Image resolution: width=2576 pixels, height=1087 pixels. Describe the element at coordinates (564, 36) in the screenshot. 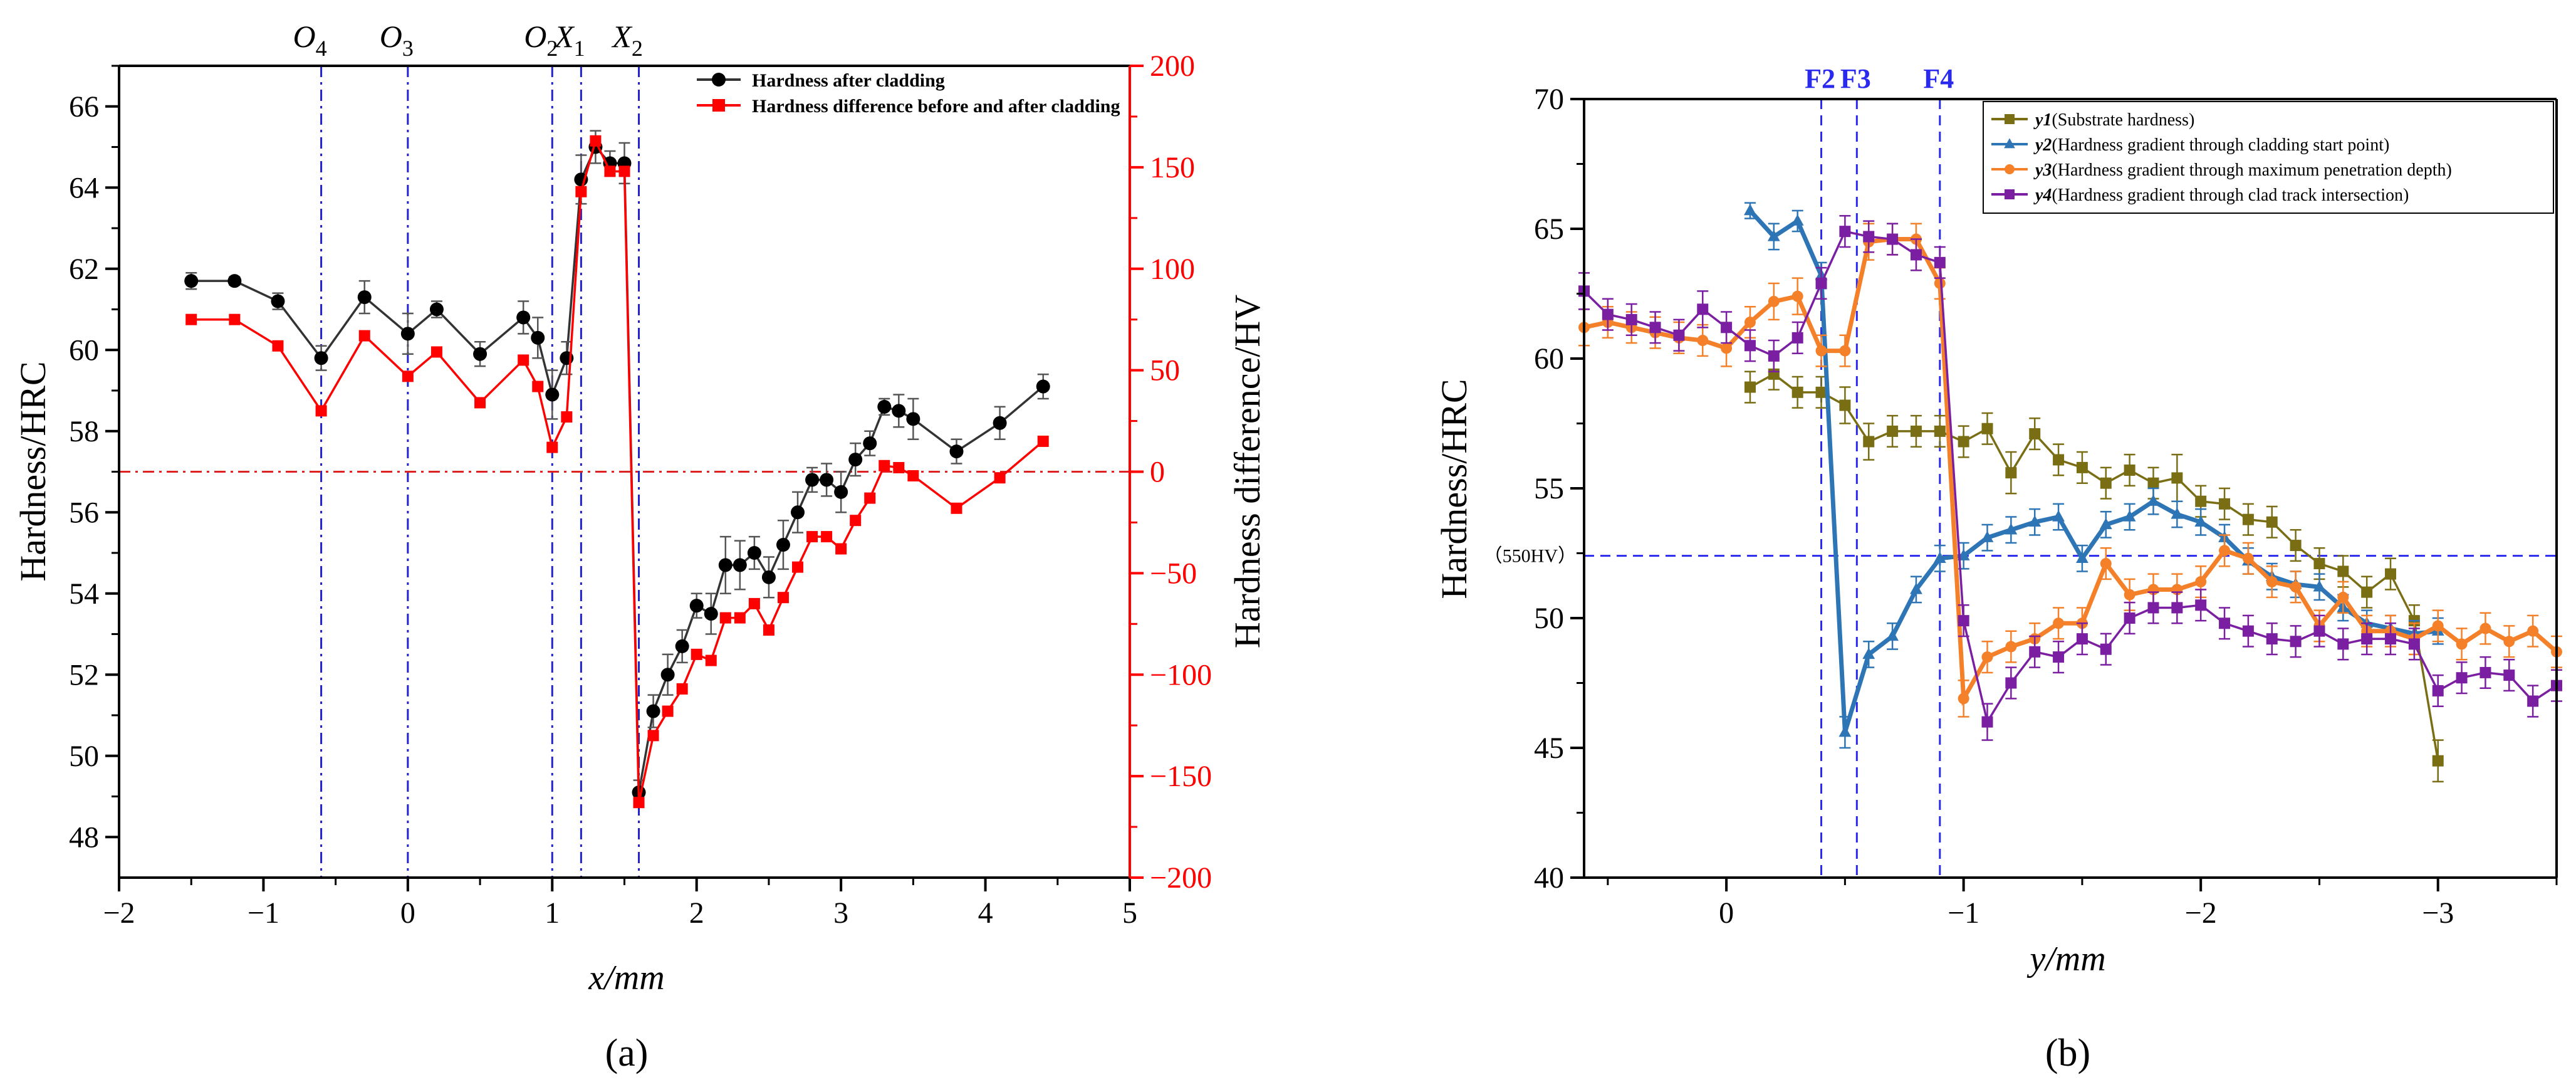

I see `a-vline-label-base-3: X` at that location.